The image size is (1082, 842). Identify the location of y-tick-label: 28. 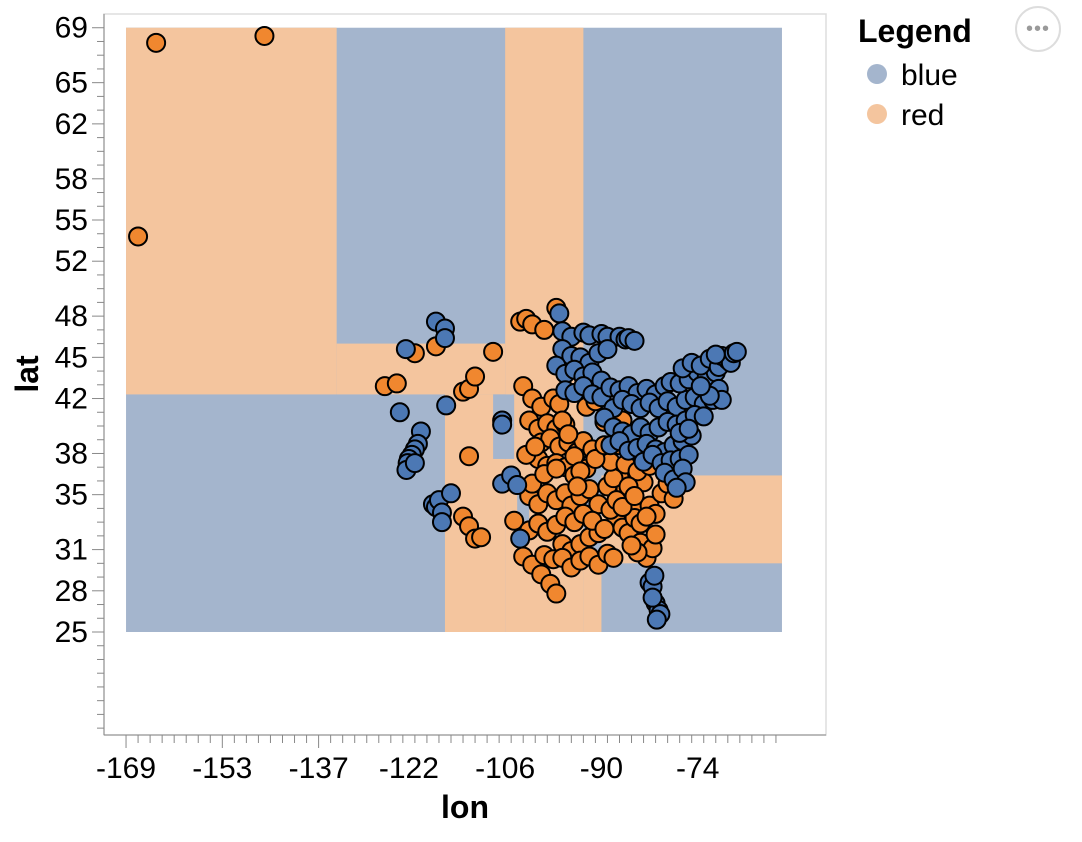
(71, 591).